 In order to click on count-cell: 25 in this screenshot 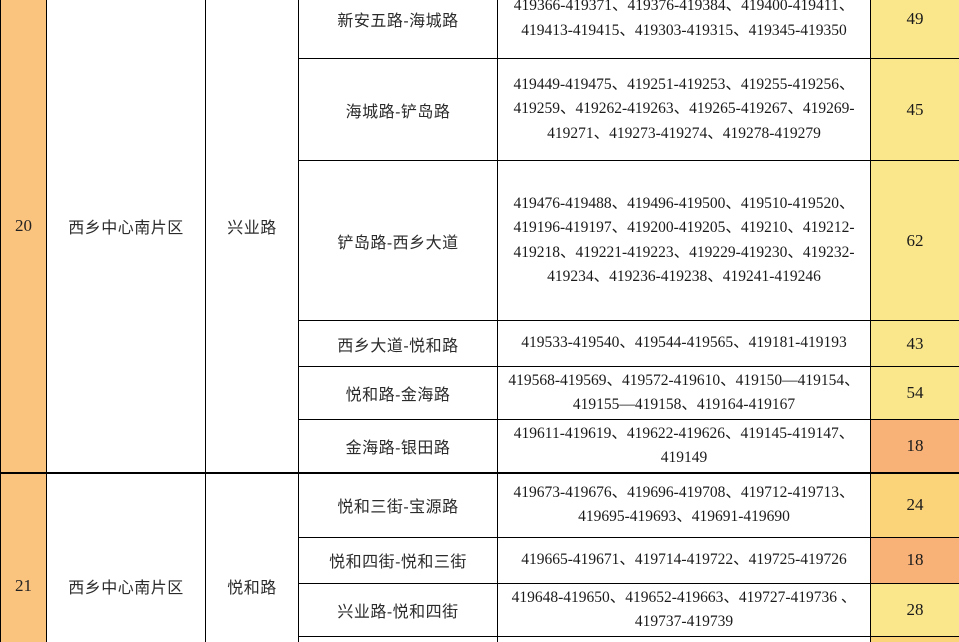, I will do `click(914, 638)`.